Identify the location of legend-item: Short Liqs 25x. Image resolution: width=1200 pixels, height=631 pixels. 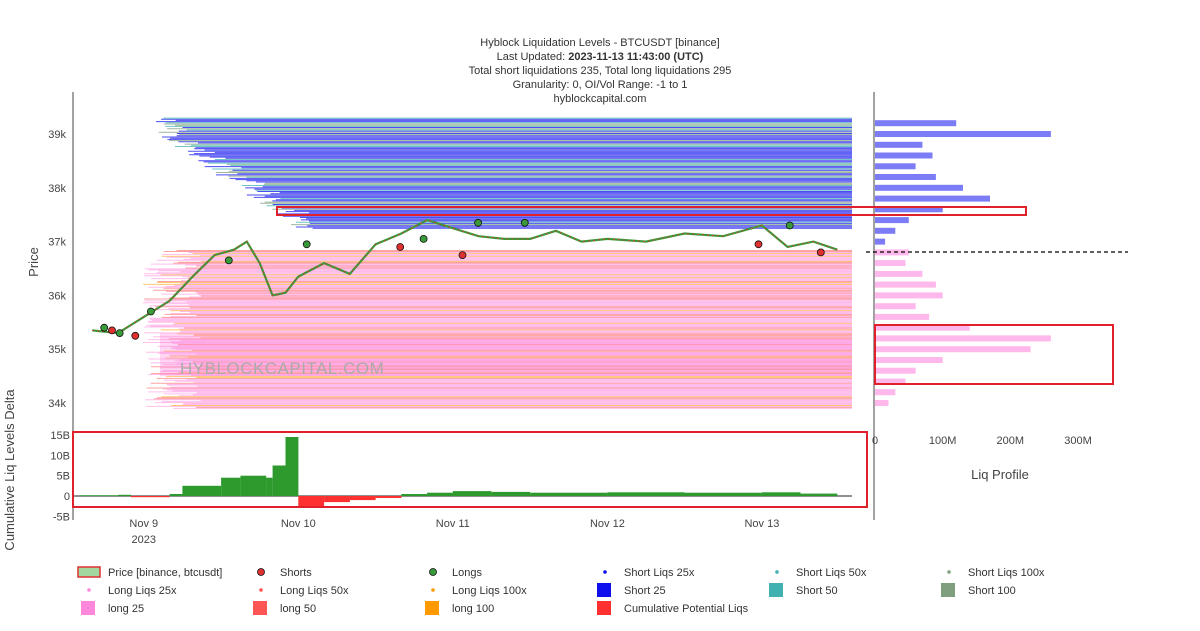
(649, 573).